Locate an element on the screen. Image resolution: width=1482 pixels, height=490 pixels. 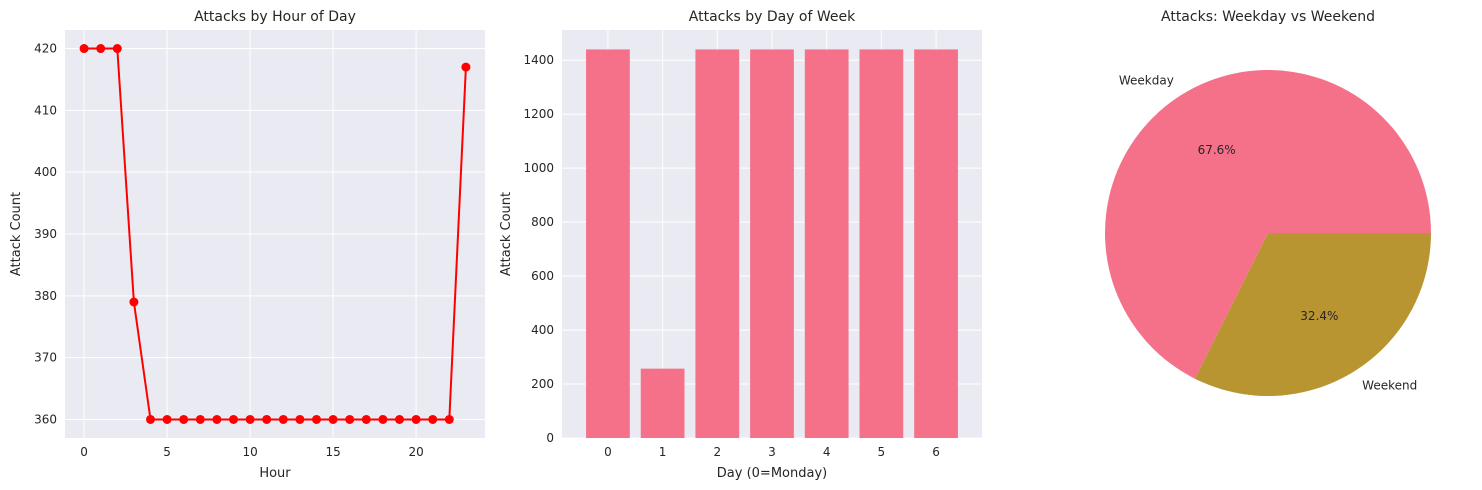
hour-x-tick-label: 20 is located at coordinates (415, 452).